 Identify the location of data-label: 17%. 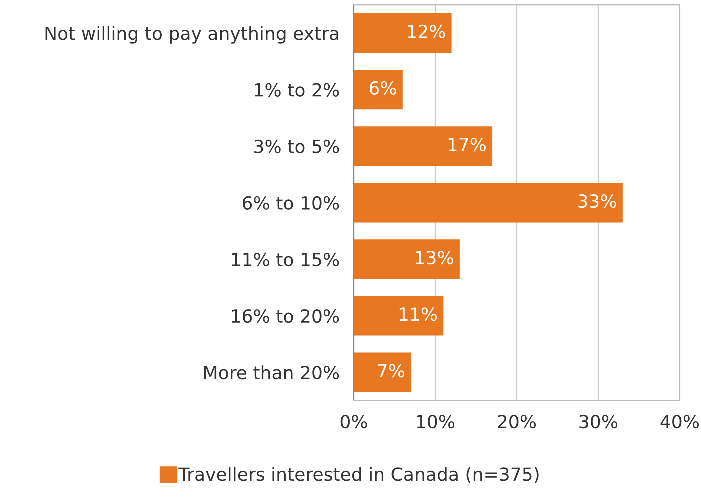
(467, 145).